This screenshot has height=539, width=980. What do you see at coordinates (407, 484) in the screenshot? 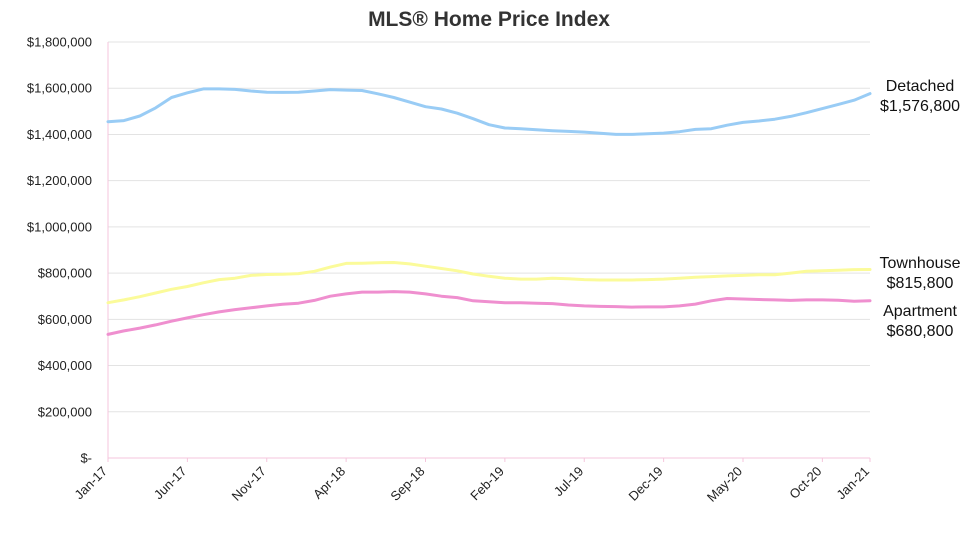
I see `x-tick-label: Sep-18` at bounding box center [407, 484].